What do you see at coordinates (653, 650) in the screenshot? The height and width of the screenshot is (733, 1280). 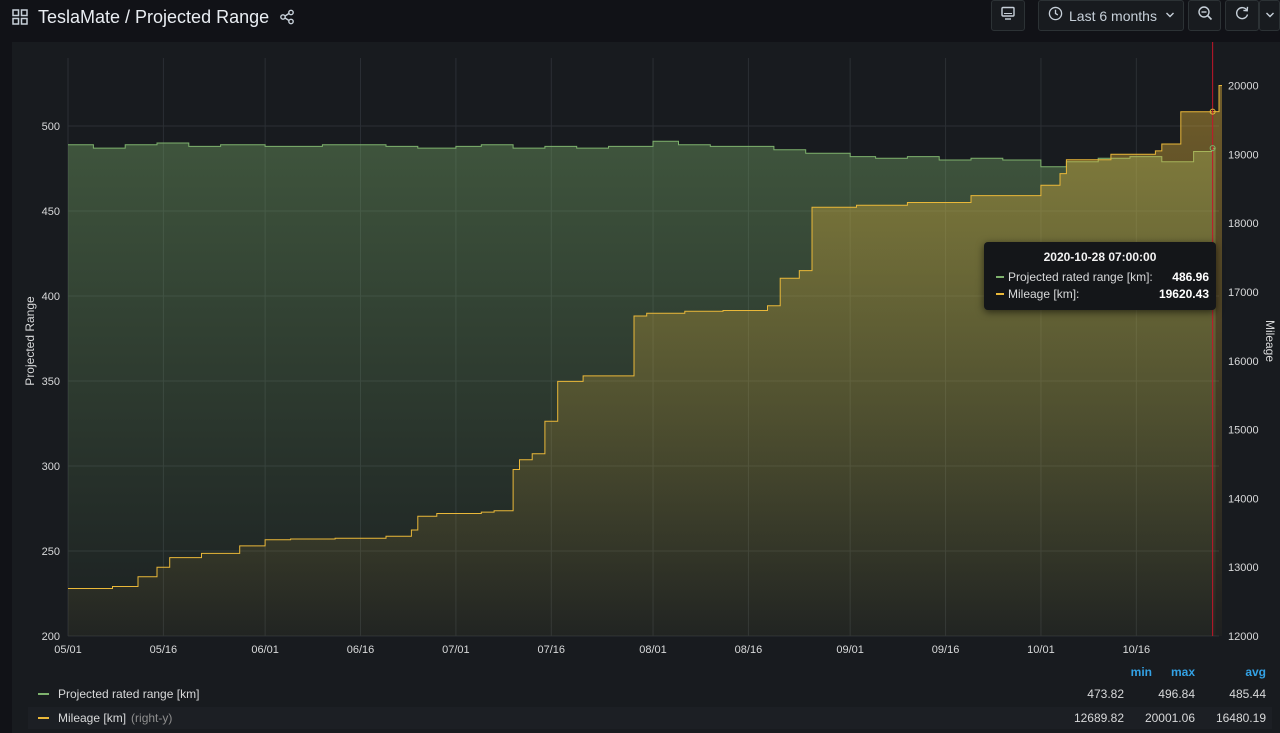 I see `x-tick-label: 08/01` at bounding box center [653, 650].